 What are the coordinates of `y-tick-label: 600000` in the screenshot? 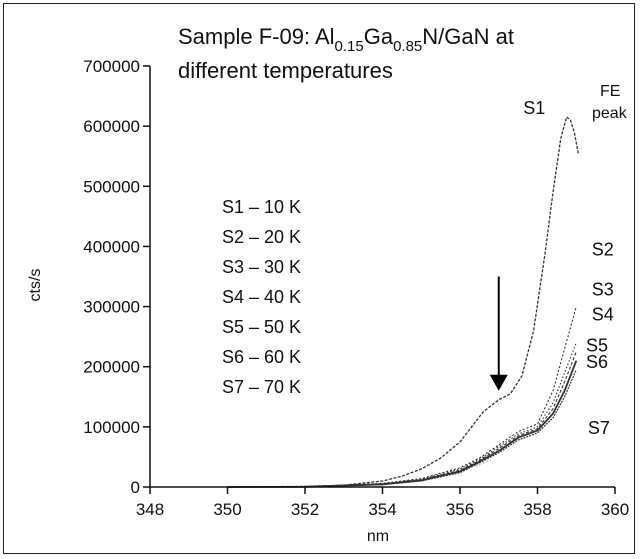 It's located at (111, 126).